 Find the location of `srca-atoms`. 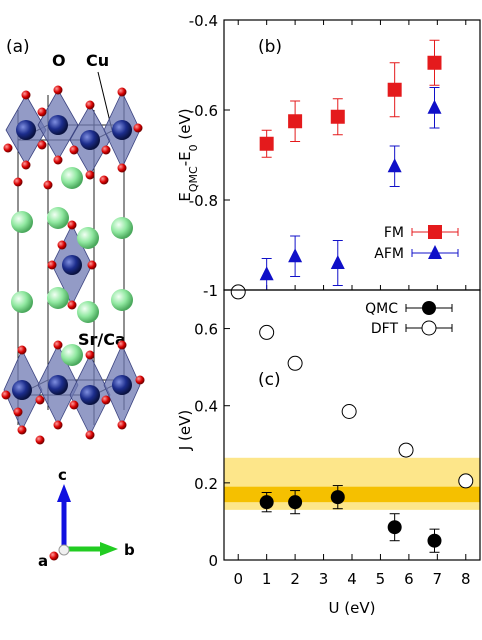

srca-atoms is located at coordinates (72, 266).